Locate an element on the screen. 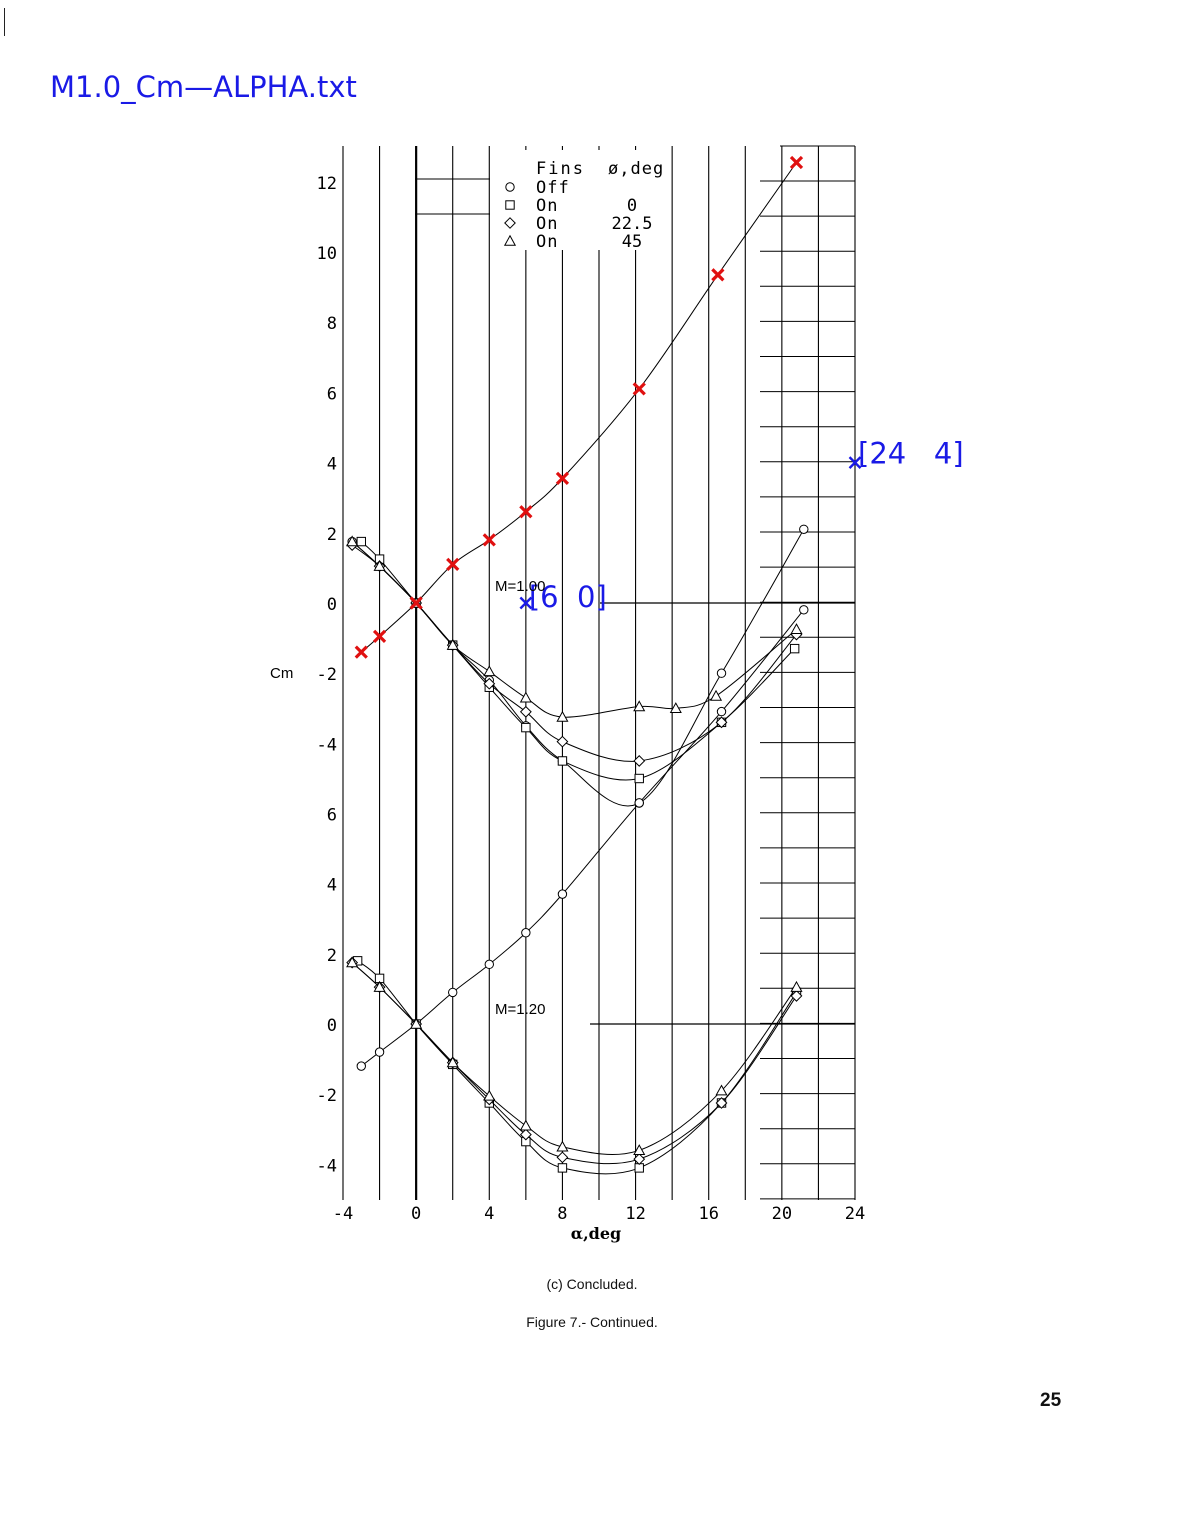 This screenshot has width=1184, height=1520. legend-background is located at coordinates (582, 200).